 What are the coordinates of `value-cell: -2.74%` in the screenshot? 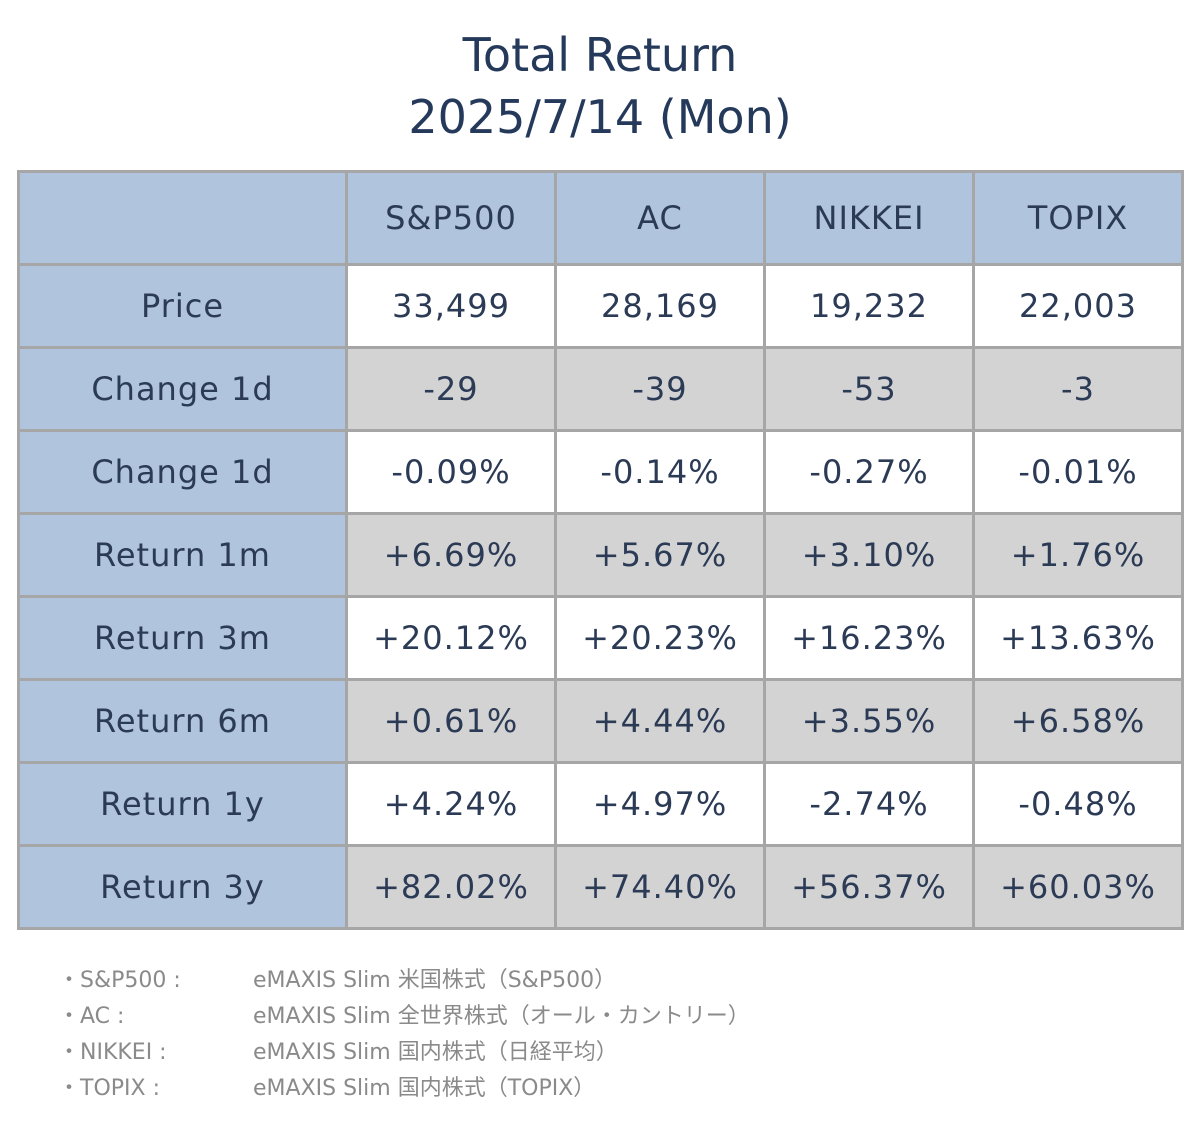 It's located at (869, 804).